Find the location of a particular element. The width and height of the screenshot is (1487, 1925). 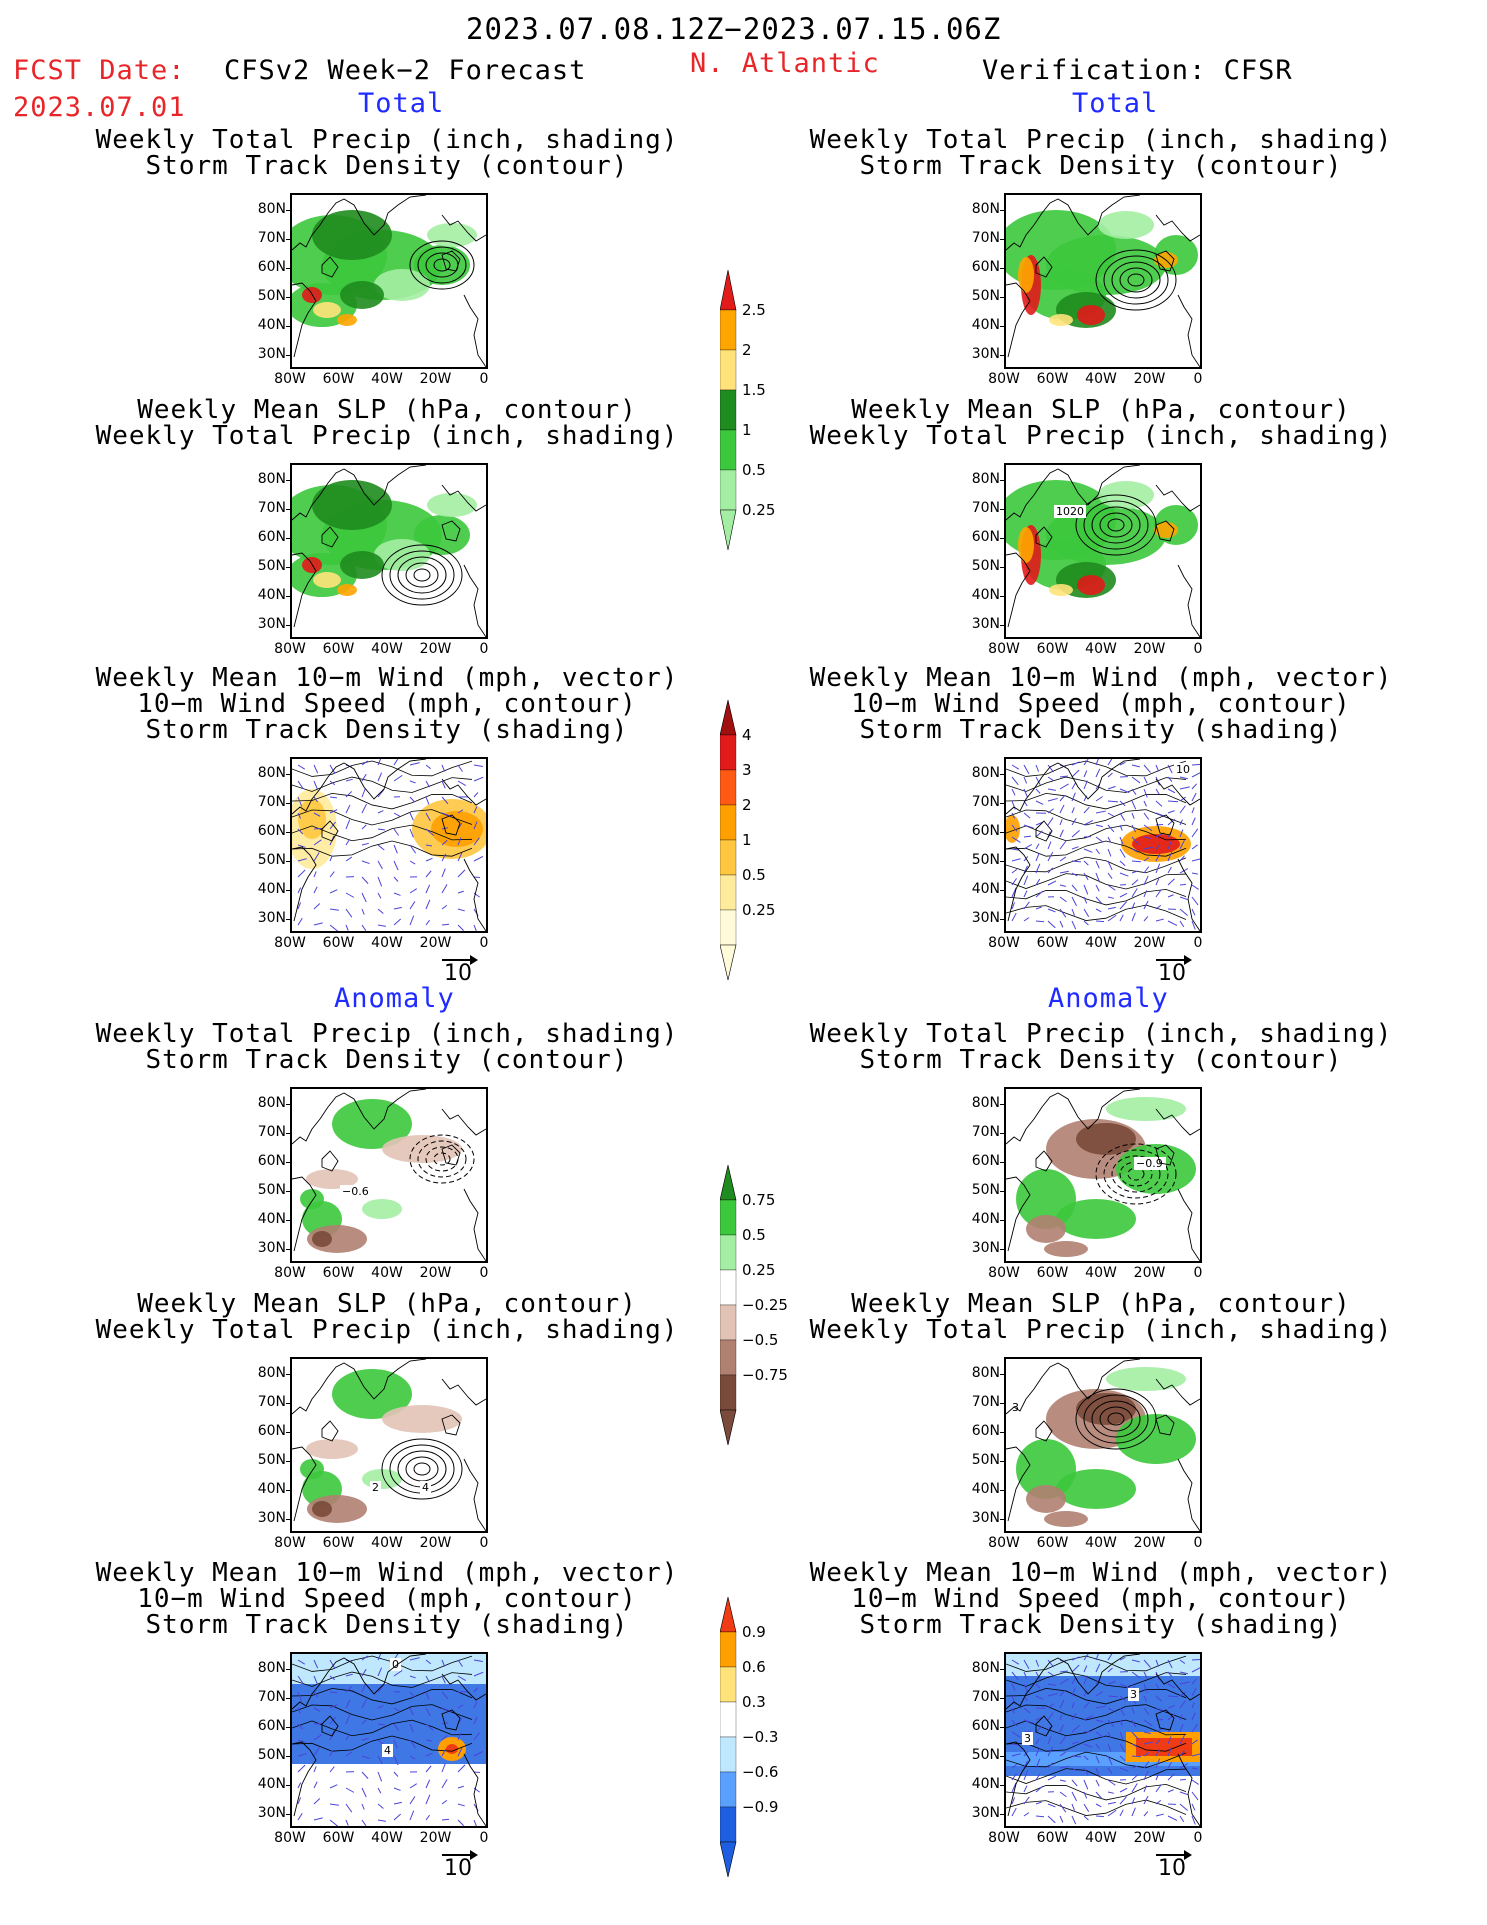

map-plot: 04 is located at coordinates (389, 1740).